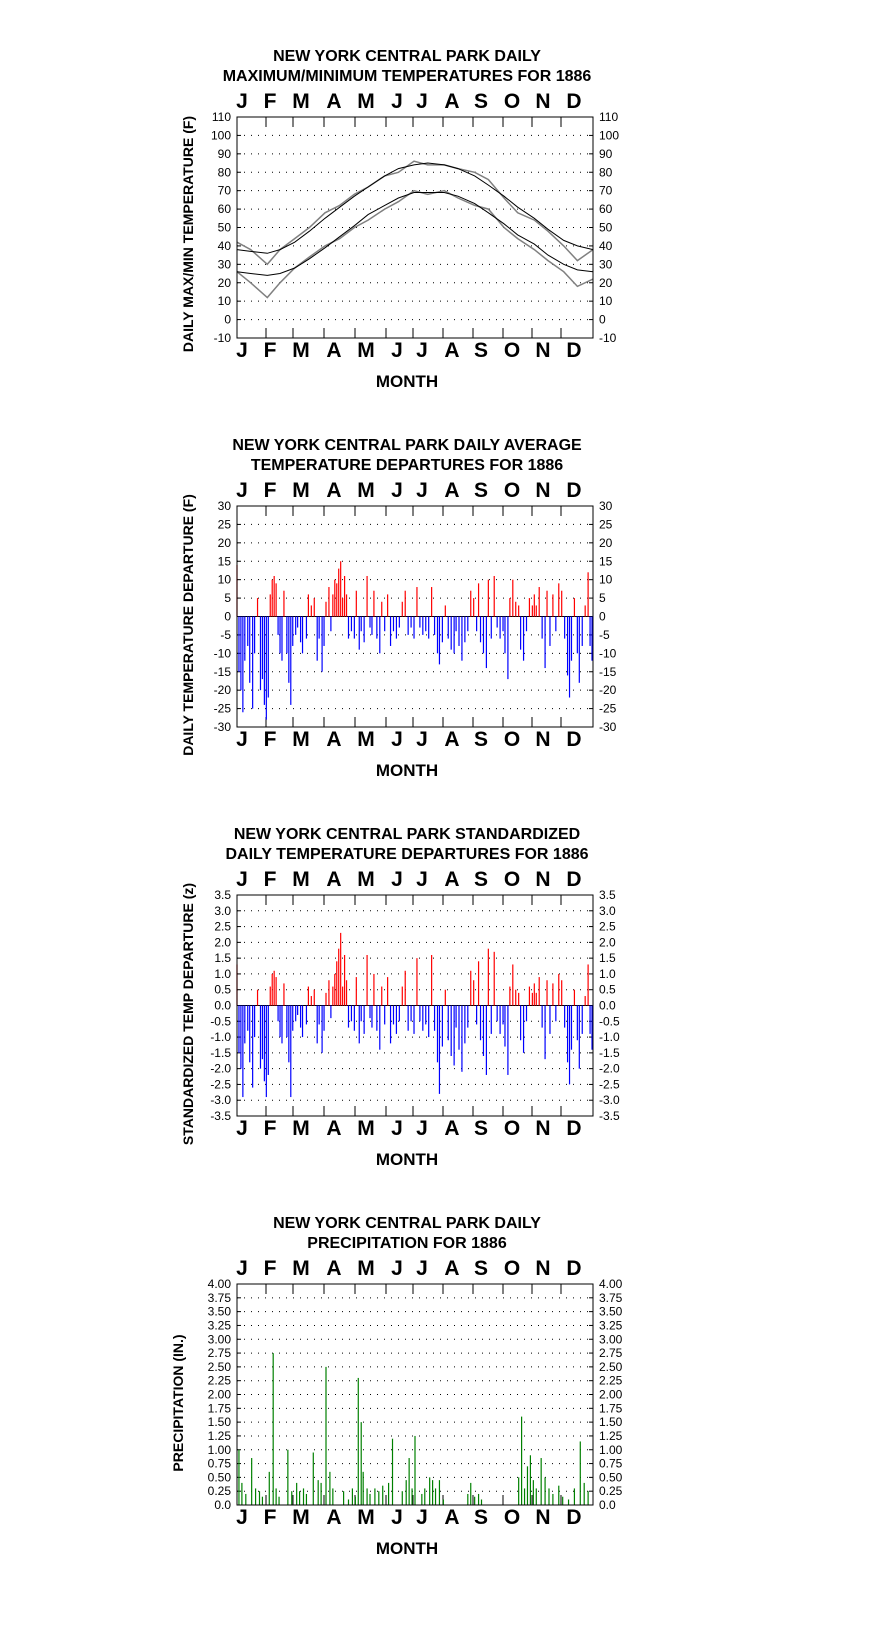 Image resolution: width=876 pixels, height=1634 pixels. Describe the element at coordinates (222, 958) in the screenshot. I see `y-tick-label-left: 1.5` at that location.